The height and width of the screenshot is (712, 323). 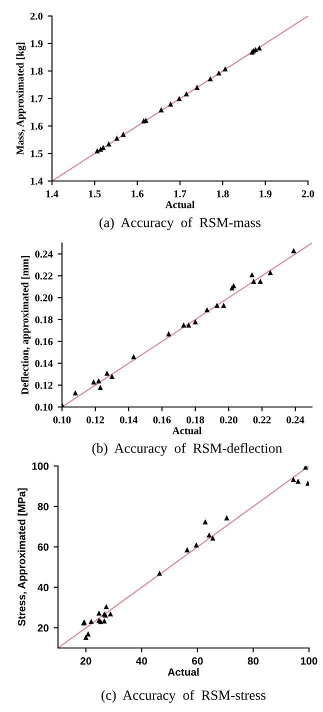 I want to click on x-tick-label: 0.18, so click(x=195, y=420).